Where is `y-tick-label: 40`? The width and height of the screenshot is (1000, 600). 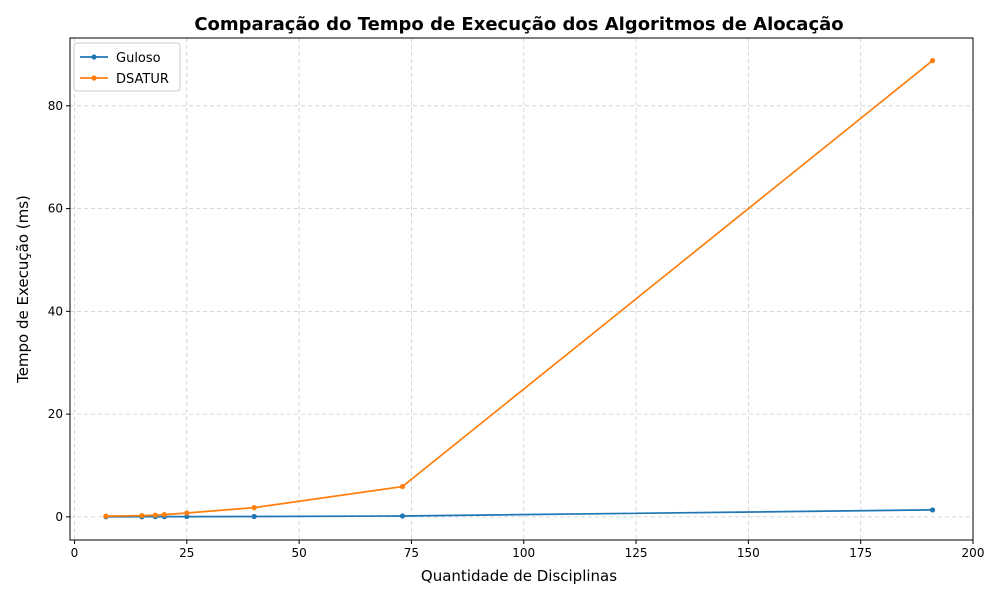 y-tick-label: 40 is located at coordinates (55, 311).